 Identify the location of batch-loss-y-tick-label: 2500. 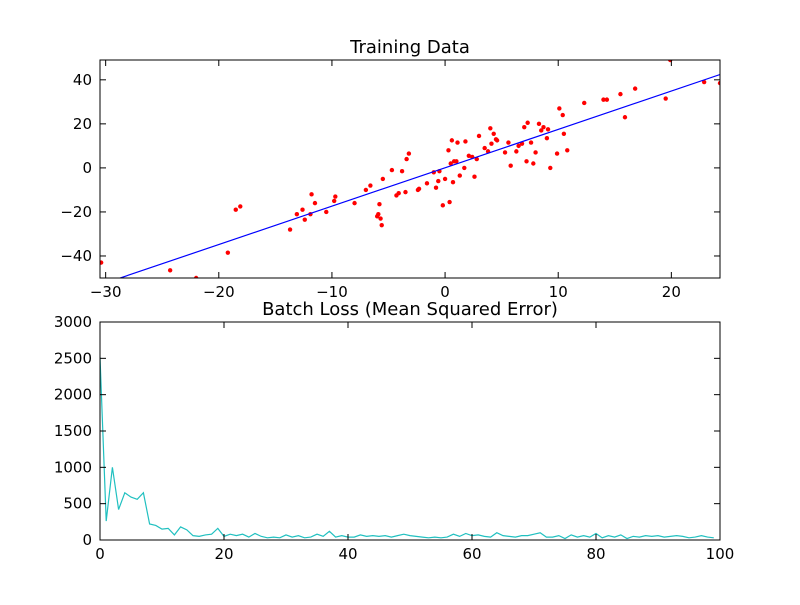
(73, 358).